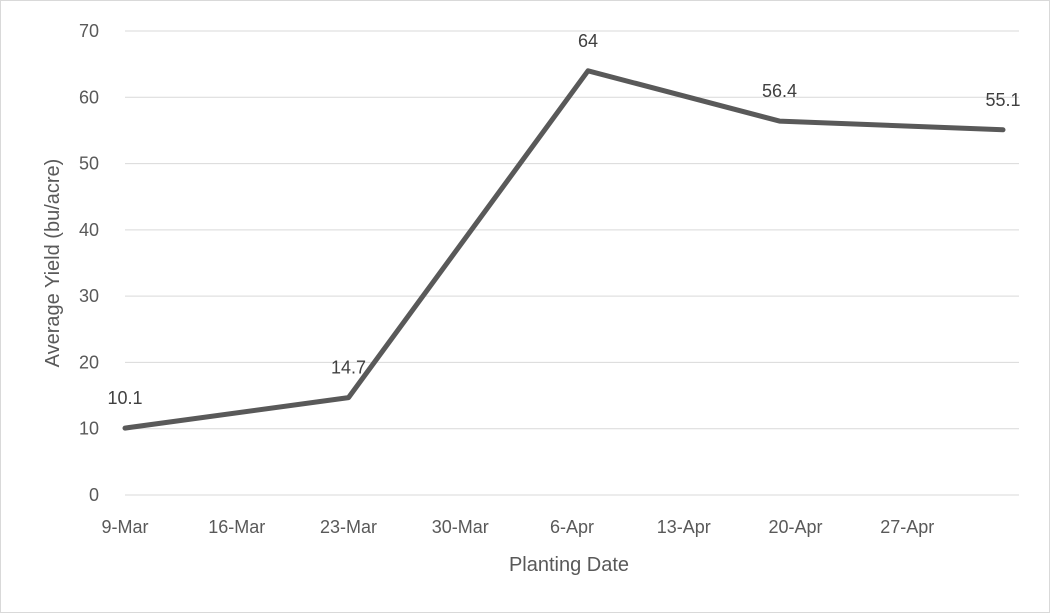 This screenshot has height=613, width=1050. Describe the element at coordinates (53, 263) in the screenshot. I see `y-axis-title: Average Yield (bu/acre)` at that location.